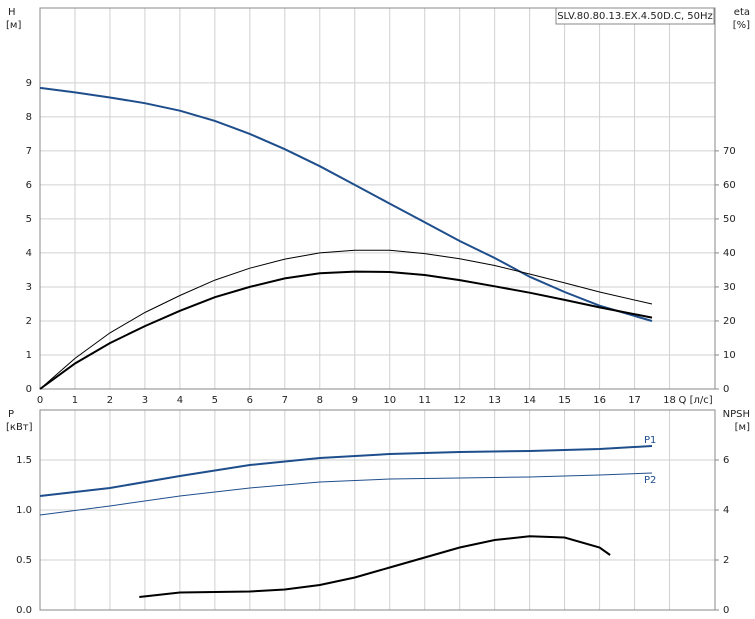 This screenshot has width=755, height=619. I want to click on y2-tick-label: 10, so click(729, 355).